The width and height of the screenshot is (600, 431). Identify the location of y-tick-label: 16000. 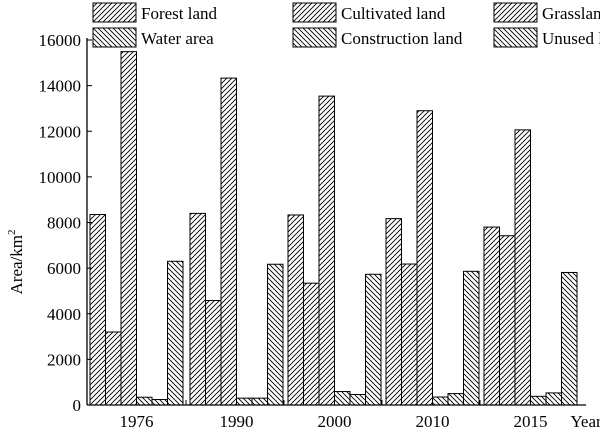
(60, 40).